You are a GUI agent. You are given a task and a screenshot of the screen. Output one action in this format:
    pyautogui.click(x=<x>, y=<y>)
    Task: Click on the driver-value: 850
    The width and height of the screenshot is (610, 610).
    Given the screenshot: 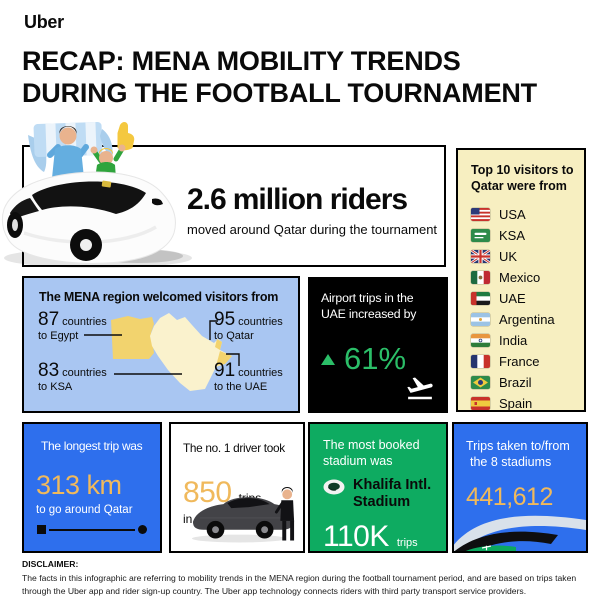 What is the action you would take?
    pyautogui.click(x=207, y=492)
    